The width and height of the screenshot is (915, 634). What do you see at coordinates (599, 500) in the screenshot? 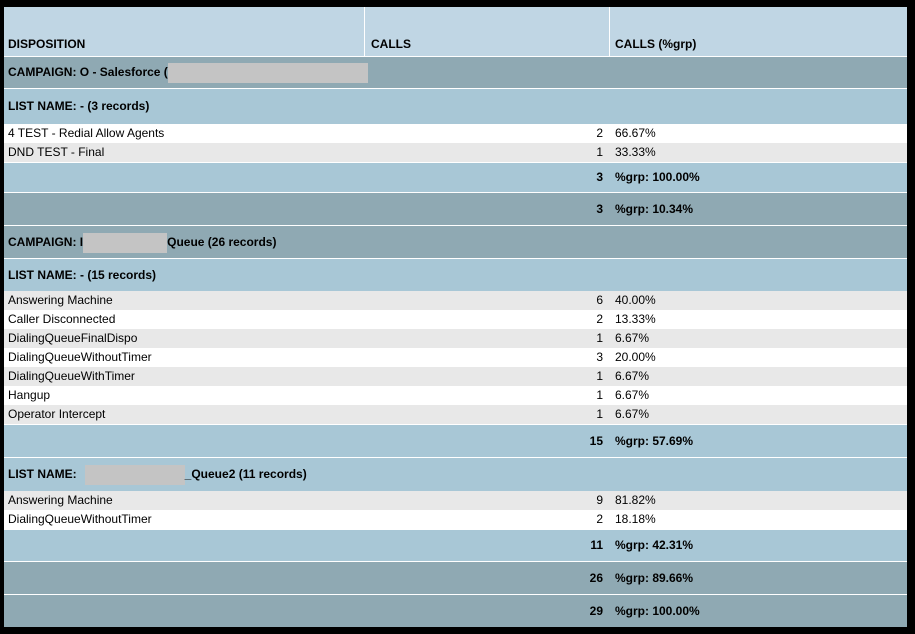
I see `calls-cell: 9` at bounding box center [599, 500].